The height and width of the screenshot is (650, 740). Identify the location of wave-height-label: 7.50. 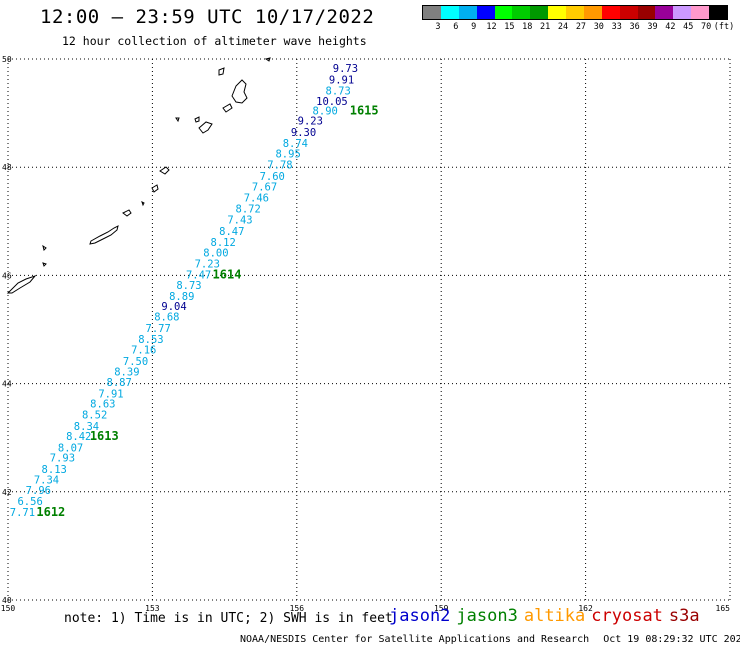
(135, 362).